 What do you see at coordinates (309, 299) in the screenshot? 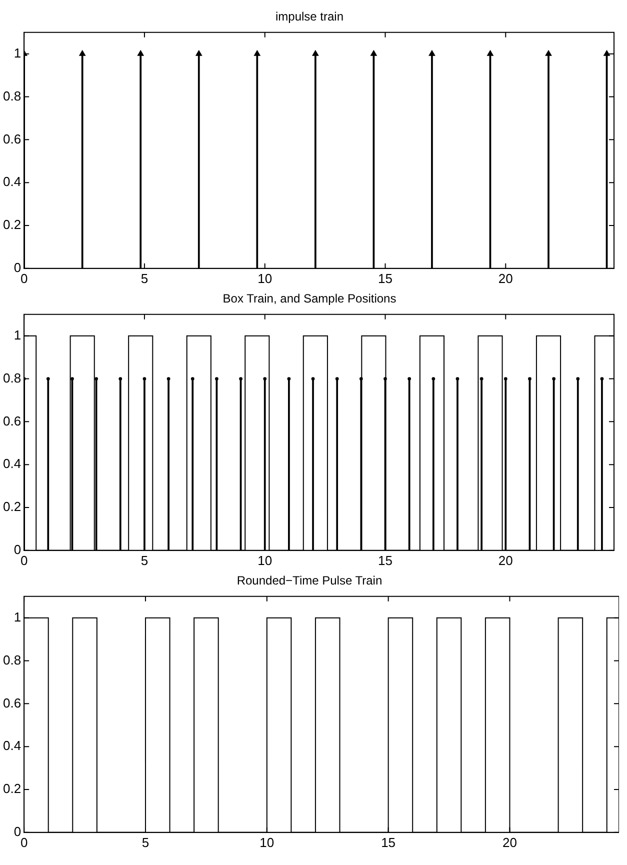
I see `chart-title: Box Train, and Sample Positions` at bounding box center [309, 299].